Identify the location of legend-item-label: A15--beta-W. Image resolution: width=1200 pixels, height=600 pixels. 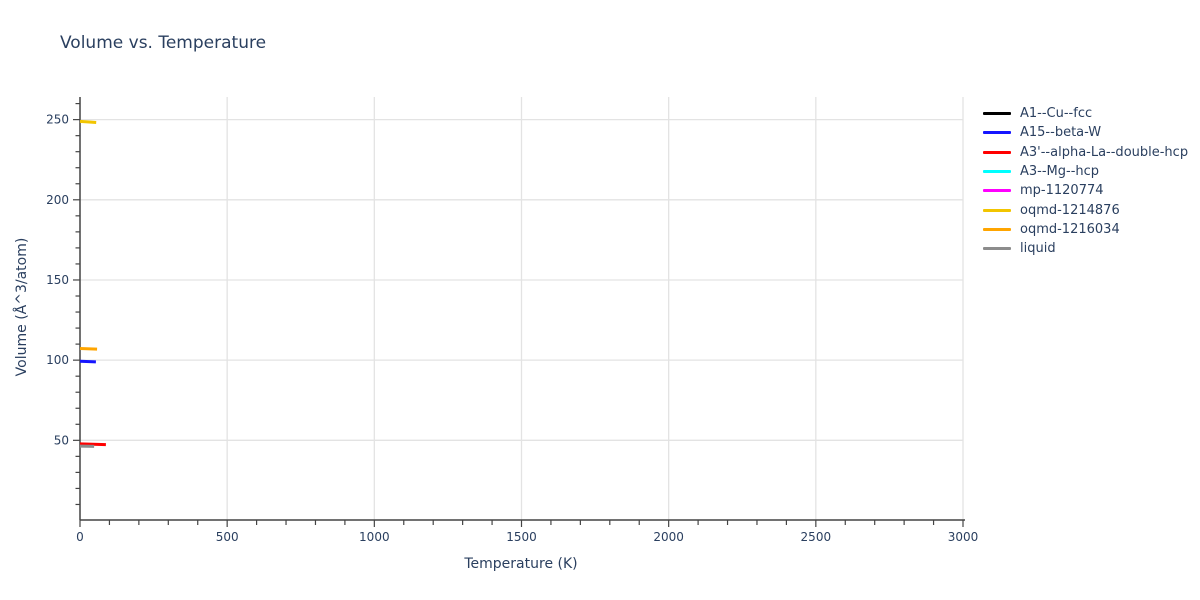
(1061, 133).